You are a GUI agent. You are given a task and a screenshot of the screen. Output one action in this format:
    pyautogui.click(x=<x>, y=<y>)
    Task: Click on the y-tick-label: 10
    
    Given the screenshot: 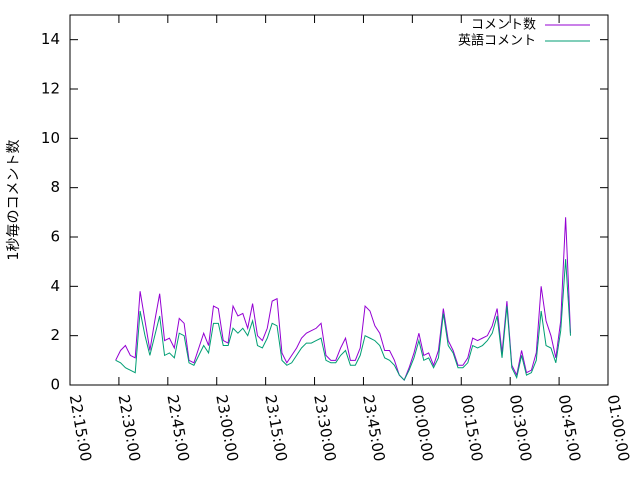 What is the action you would take?
    pyautogui.click(x=50, y=138)
    